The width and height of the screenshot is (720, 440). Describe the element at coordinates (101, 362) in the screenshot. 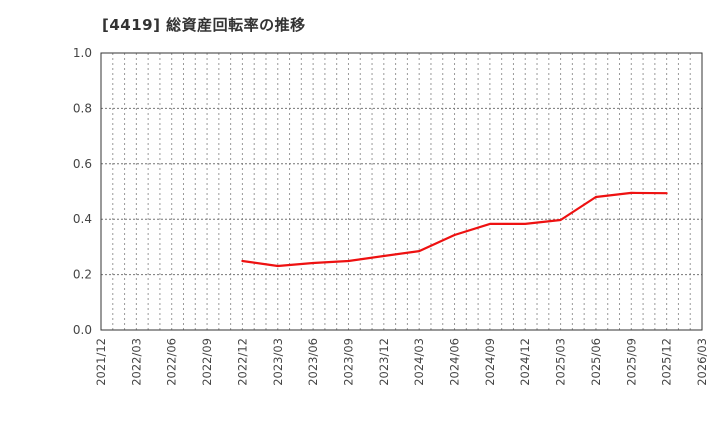

I see `x-tick-label: 2021/12` at that location.